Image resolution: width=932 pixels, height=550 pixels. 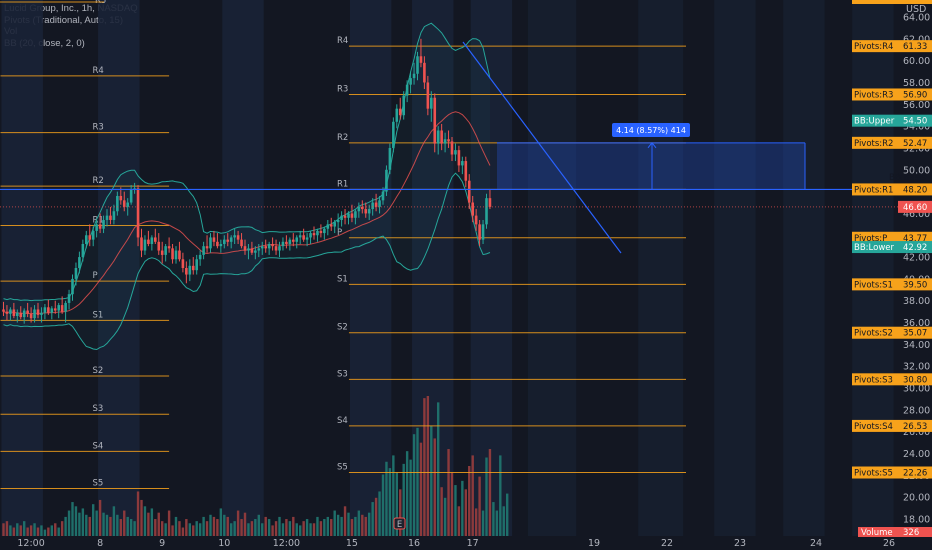 I want to click on trend-line, so click(x=542, y=147).